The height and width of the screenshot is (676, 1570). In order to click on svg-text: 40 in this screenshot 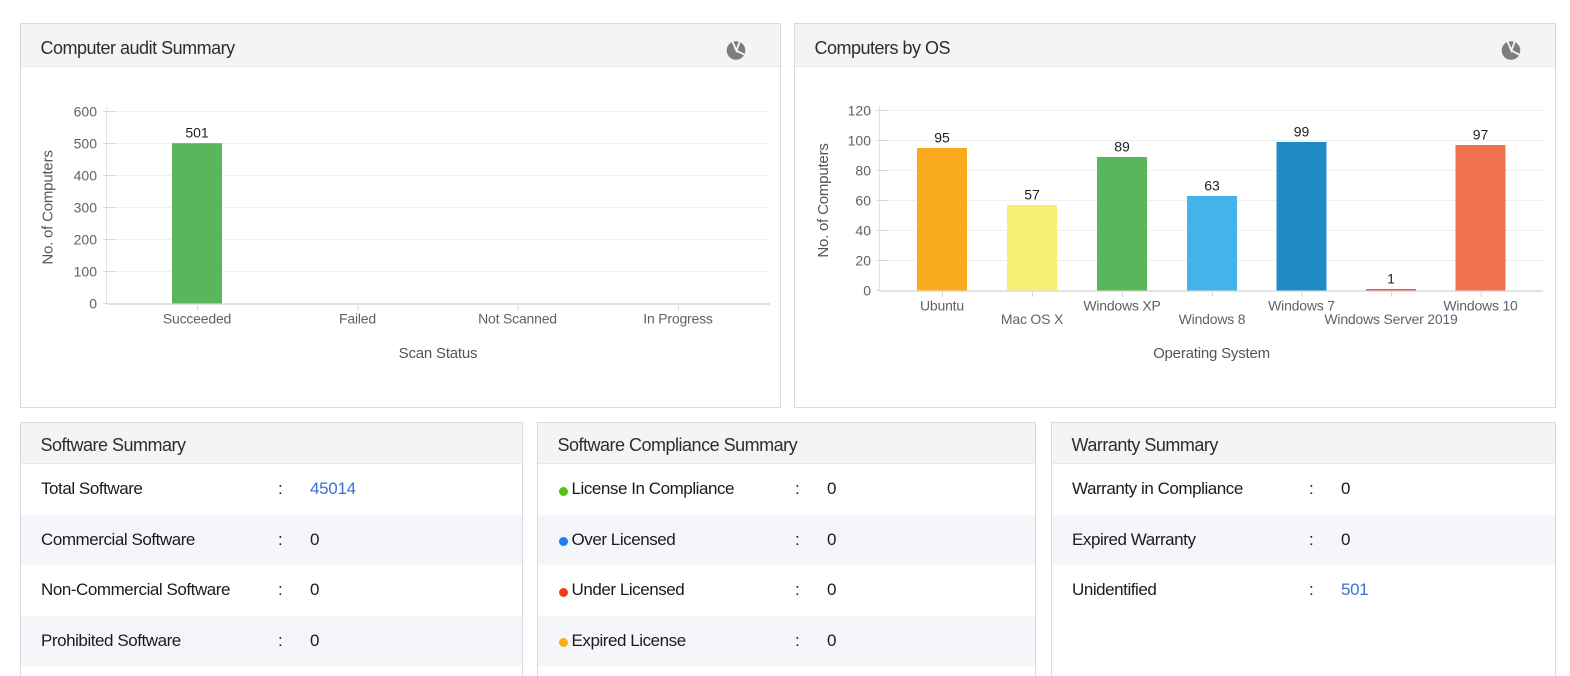, I will do `click(863, 231)`.